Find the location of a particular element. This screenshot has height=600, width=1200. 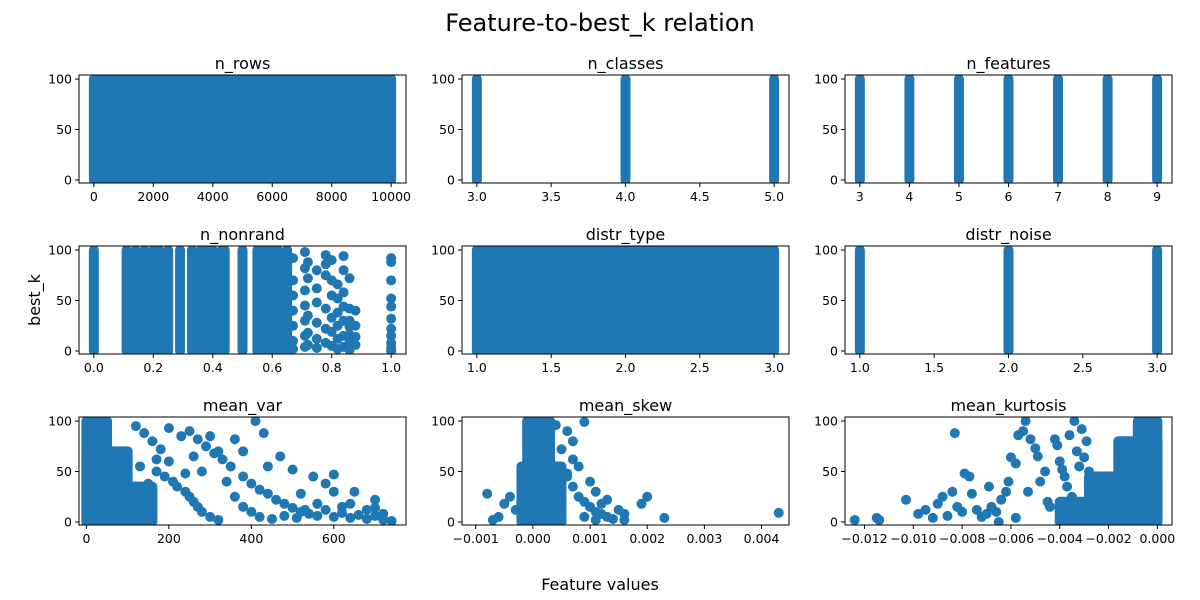

scatter-points is located at coordinates (625, 300).